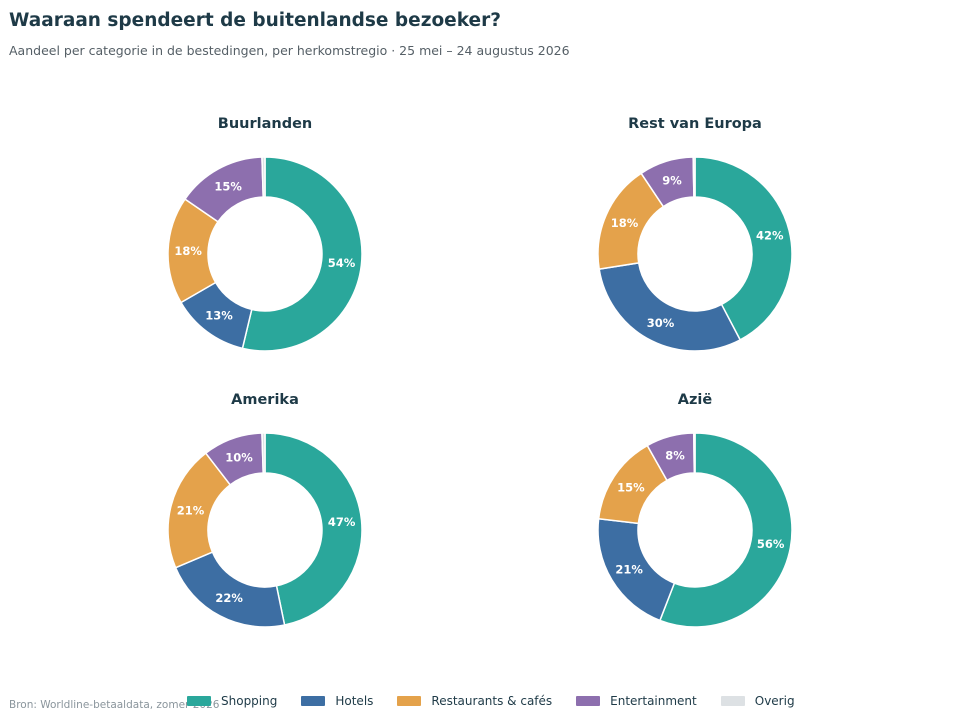  What do you see at coordinates (342, 522) in the screenshot?
I see `slice-label-shopping: 47%` at bounding box center [342, 522].